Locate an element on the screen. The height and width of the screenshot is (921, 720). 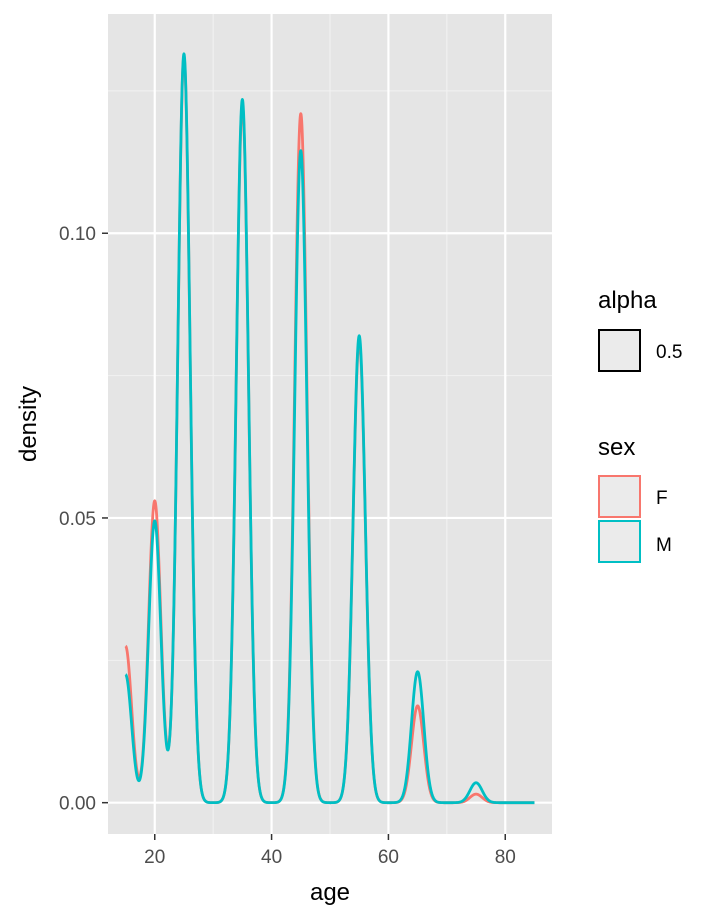
y-tick-label: 0.00 is located at coordinates (77, 804).